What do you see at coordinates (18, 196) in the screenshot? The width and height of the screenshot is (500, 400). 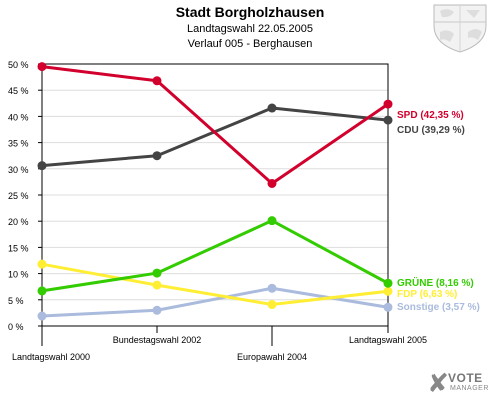 I see `y-tick-label: 25 %` at bounding box center [18, 196].